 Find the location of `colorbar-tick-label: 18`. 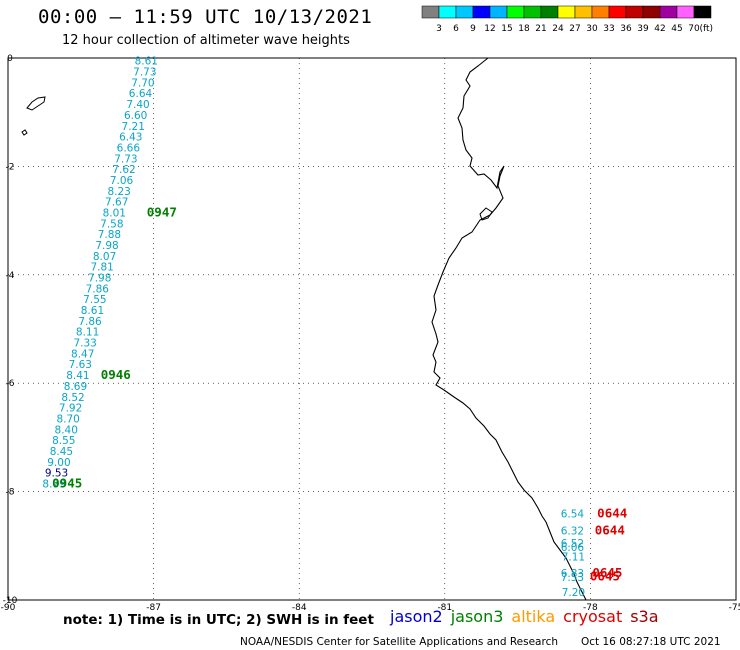

colorbar-tick-label: 18 is located at coordinates (524, 29).